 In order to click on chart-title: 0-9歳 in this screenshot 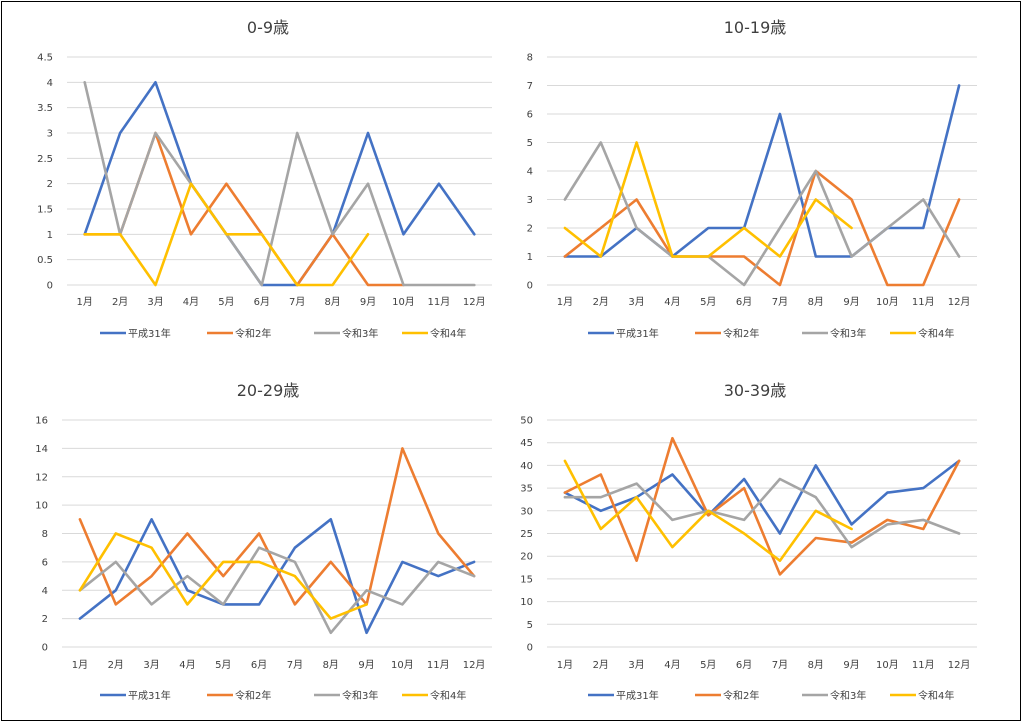, I will do `click(268, 27)`.